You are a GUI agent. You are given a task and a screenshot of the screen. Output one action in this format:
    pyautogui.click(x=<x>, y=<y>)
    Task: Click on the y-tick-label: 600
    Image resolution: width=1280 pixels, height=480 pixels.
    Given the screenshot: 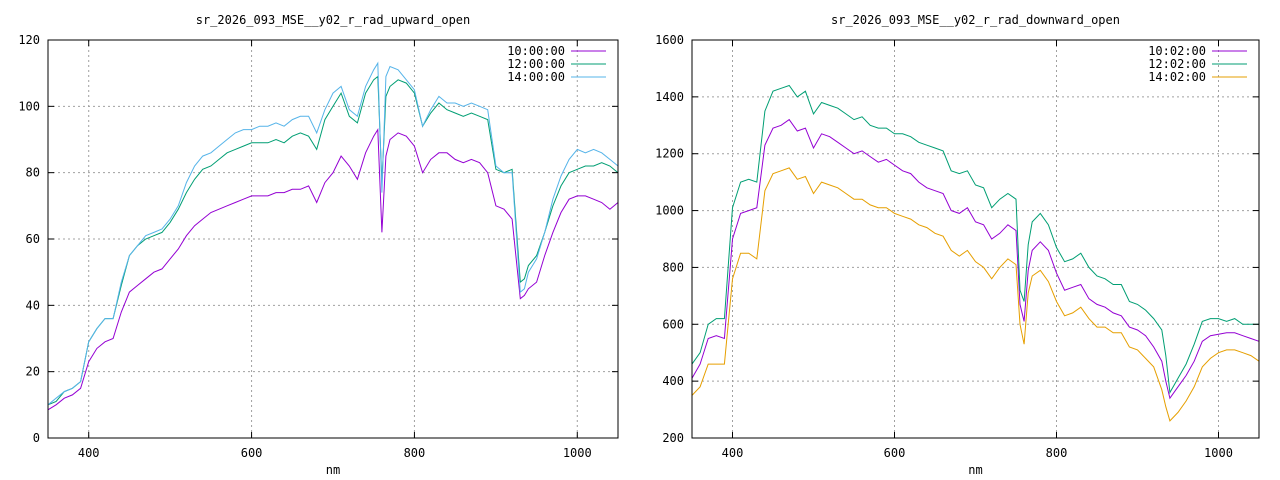 What is the action you would take?
    pyautogui.click(x=673, y=324)
    